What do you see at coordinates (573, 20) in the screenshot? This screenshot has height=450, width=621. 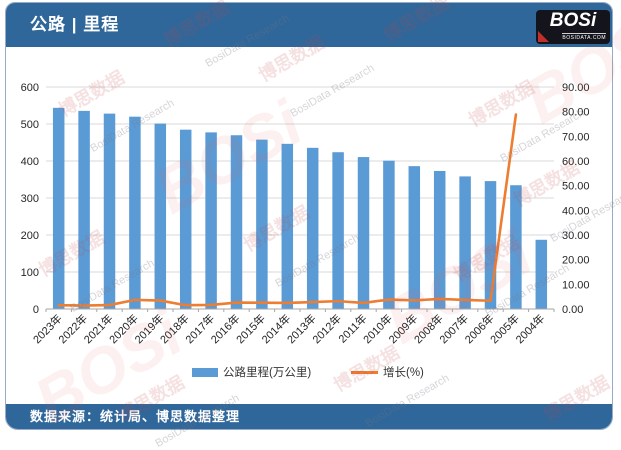 I see `logo-text: BOSi` at bounding box center [573, 20].